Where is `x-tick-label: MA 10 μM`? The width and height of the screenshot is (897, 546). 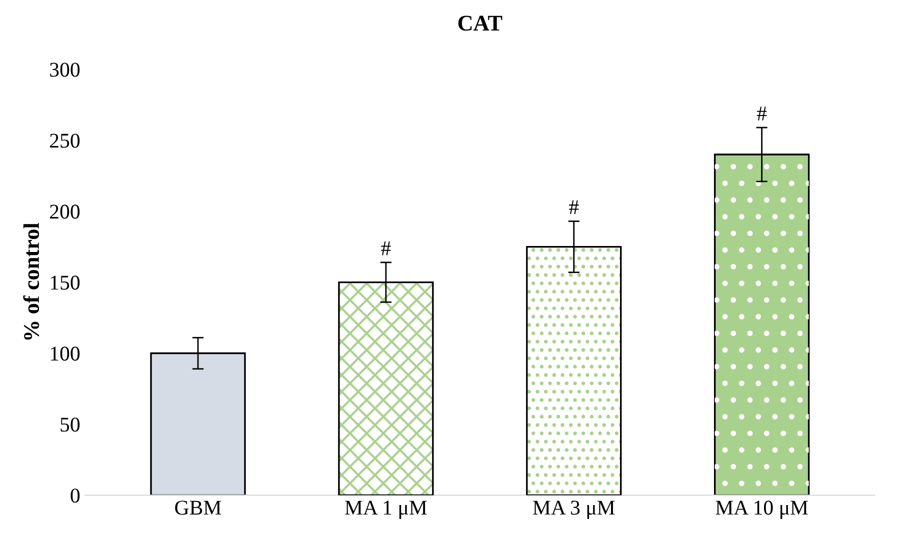 x-tick-label: MA 10 μM is located at coordinates (762, 509).